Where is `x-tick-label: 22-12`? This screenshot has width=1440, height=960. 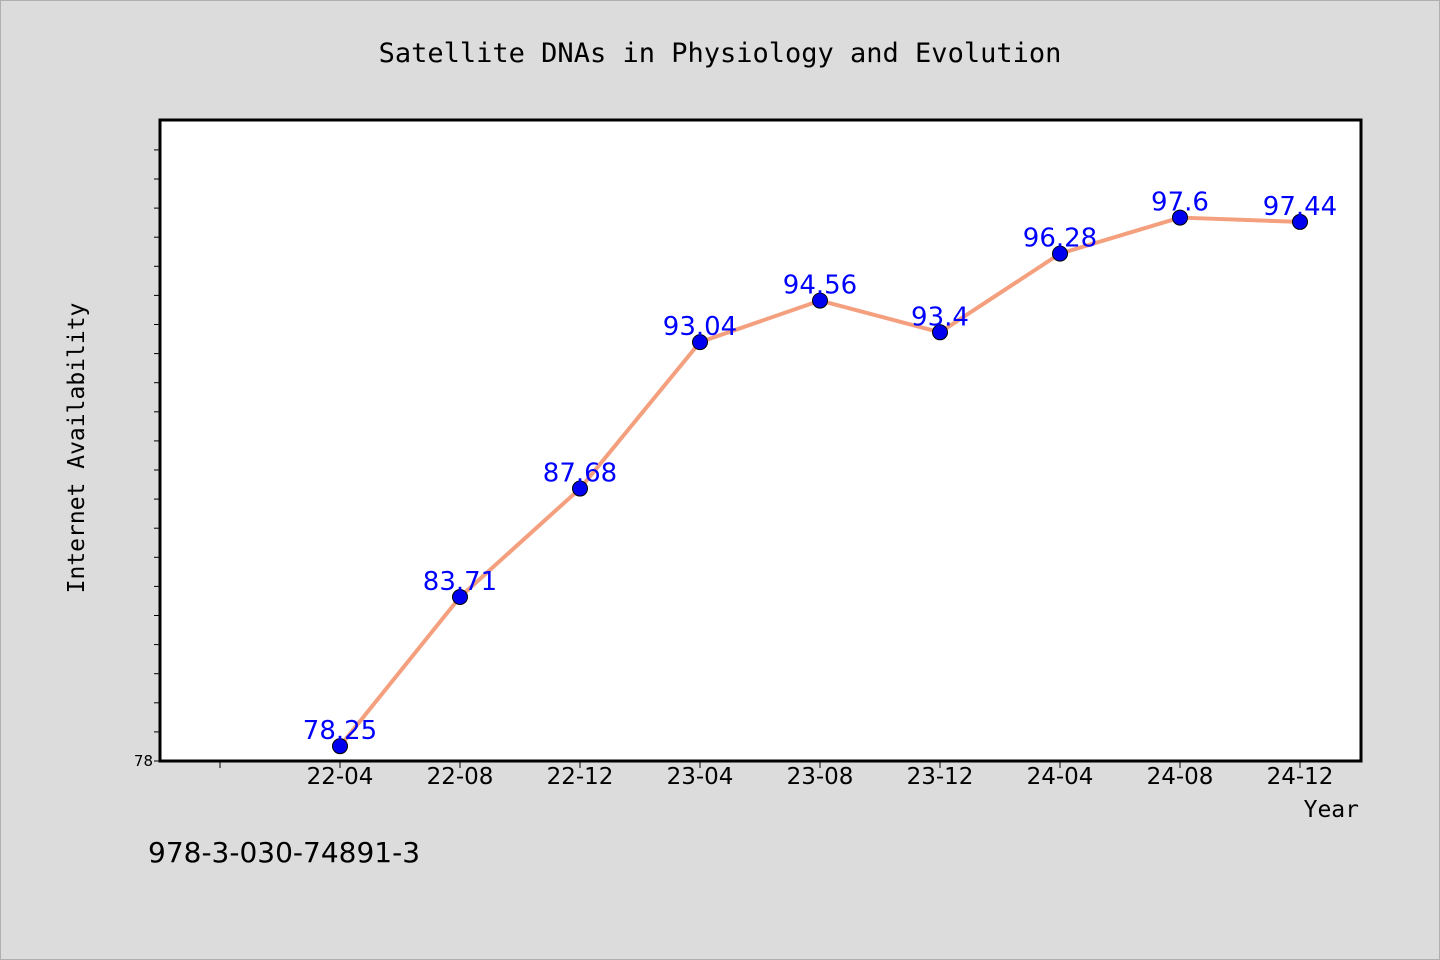
x-tick-label: 22-12 is located at coordinates (580, 777).